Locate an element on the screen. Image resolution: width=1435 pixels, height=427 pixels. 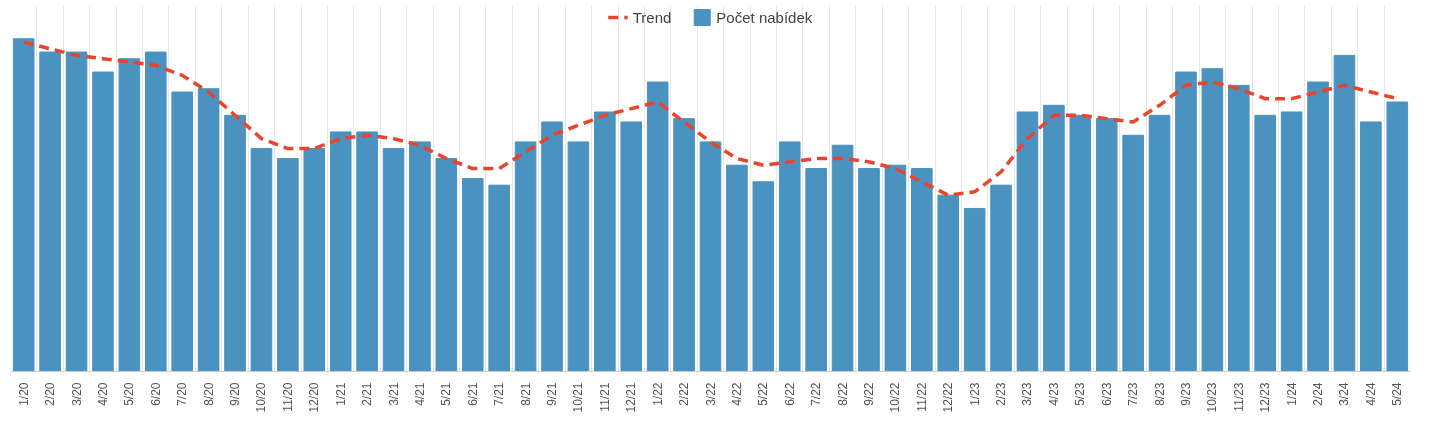
x-tick-label: 10/20 is located at coordinates (261, 397).